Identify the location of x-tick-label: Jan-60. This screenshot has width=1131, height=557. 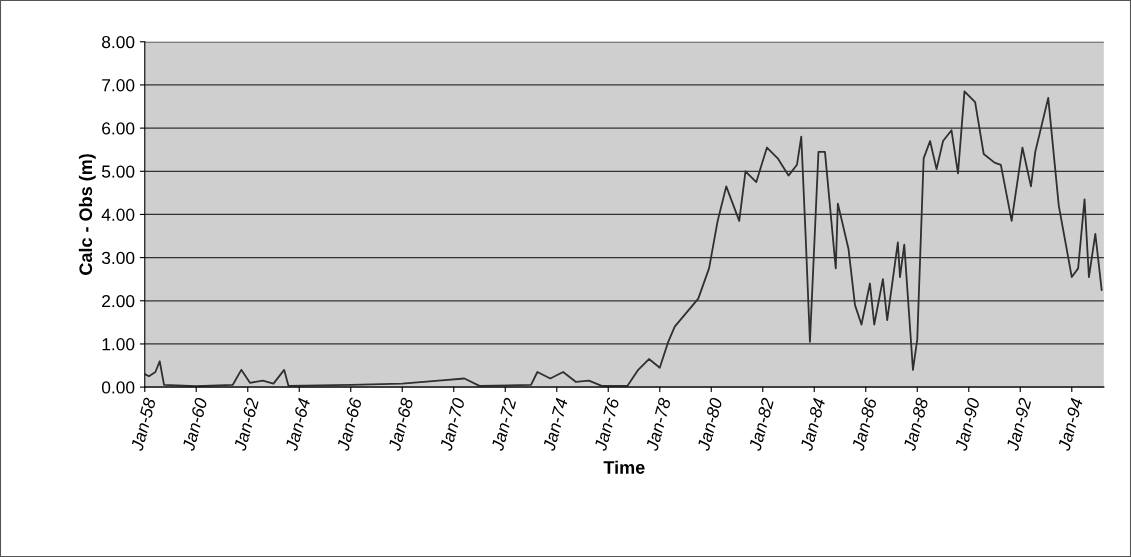
(194, 424).